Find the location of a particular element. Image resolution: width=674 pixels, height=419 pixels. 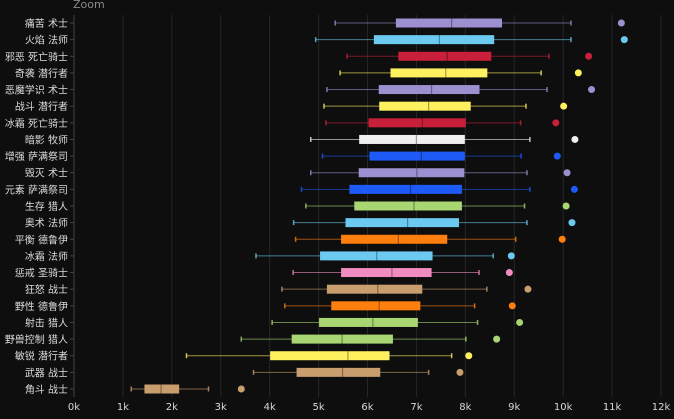

y-category-label: 野兽控制 猎人 is located at coordinates (36, 339).